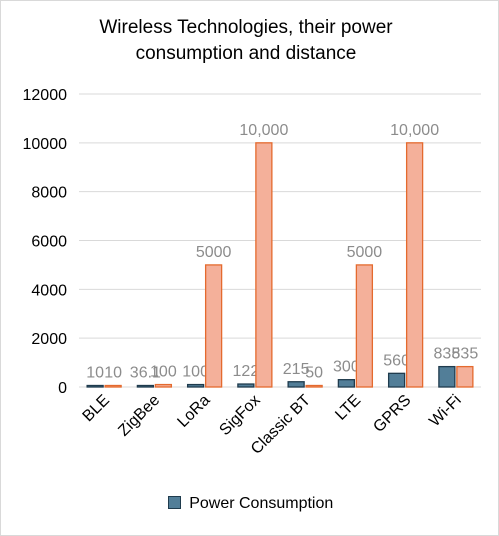 The width and height of the screenshot is (499, 536). Describe the element at coordinates (145, 373) in the screenshot. I see `data-label-series-1: 36.1` at that location.